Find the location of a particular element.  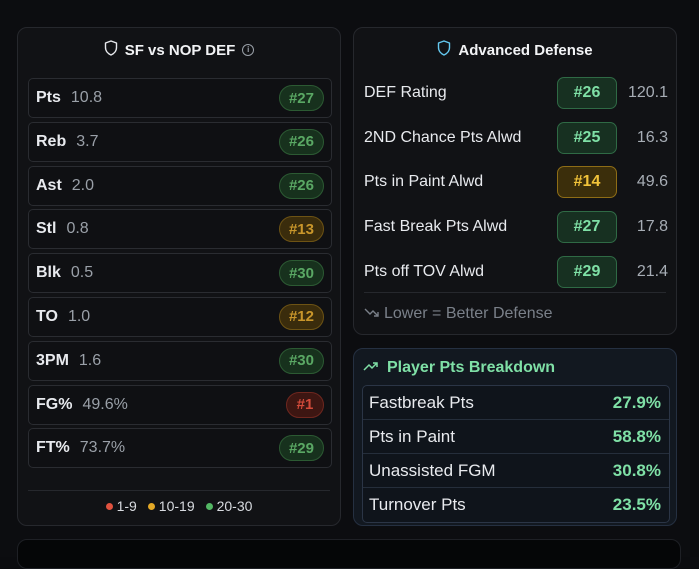

breakdown-row: Turnover Pts 23.5% is located at coordinates (516, 505).